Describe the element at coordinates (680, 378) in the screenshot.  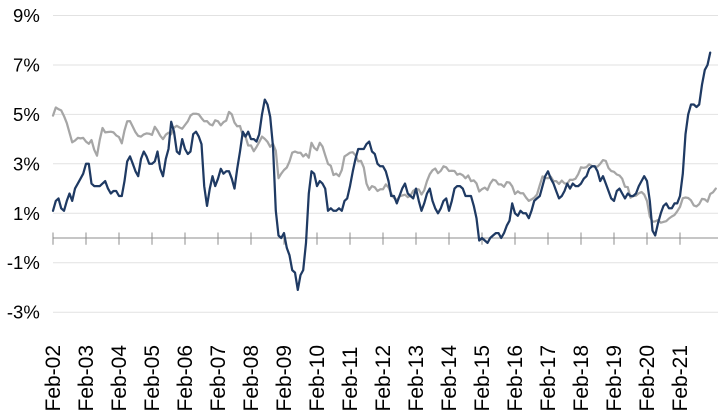
I see `svg-text: Feb-21` at that location.